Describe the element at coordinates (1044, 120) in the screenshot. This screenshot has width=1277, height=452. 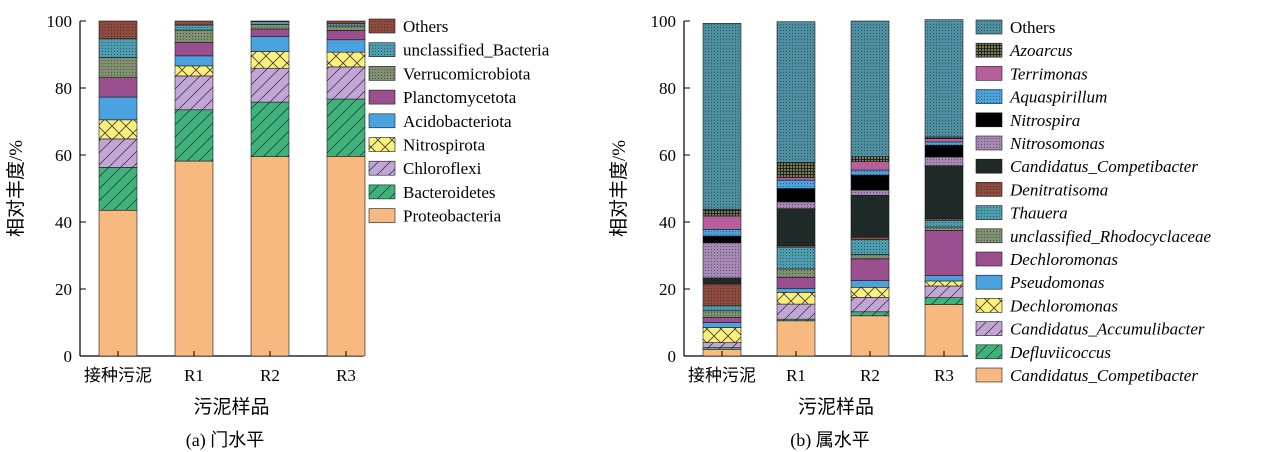
I see `legend-label: Nitrospira` at that location.